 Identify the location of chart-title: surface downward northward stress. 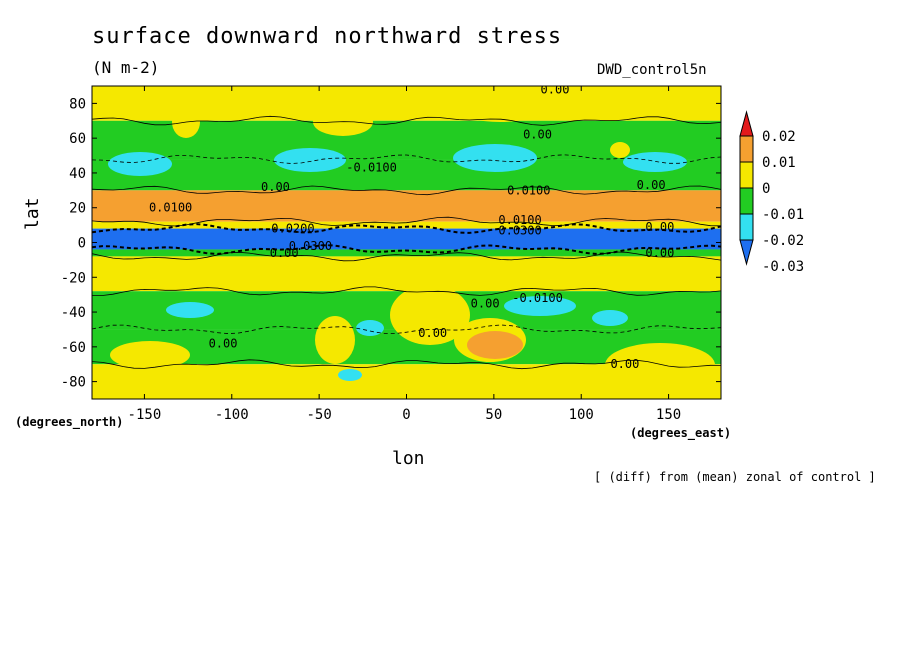
(327, 36).